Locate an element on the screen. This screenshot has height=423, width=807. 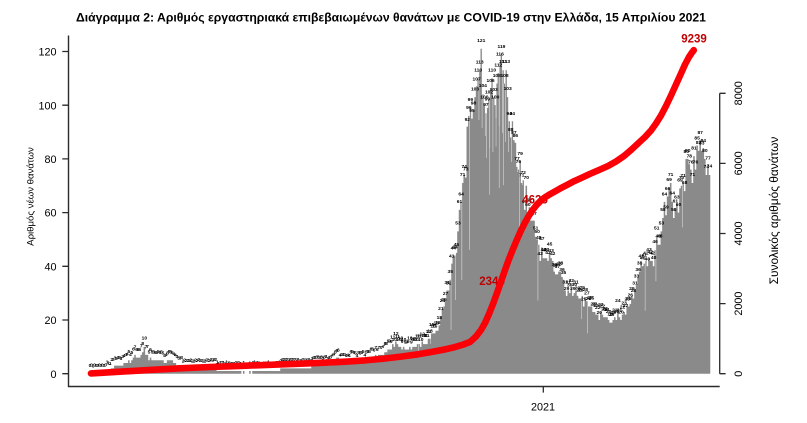
svg-text: 21 is located at coordinates (615, 310).